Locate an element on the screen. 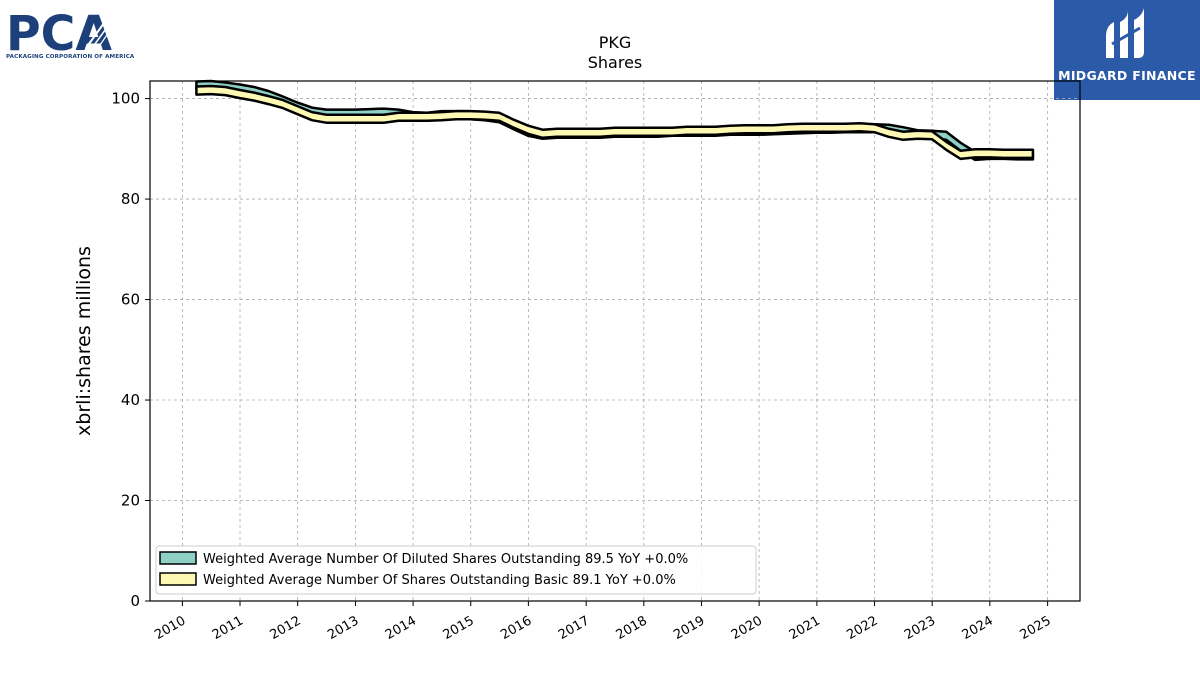 The width and height of the screenshot is (1200, 675). x-tick-label: 2012 is located at coordinates (285, 628).